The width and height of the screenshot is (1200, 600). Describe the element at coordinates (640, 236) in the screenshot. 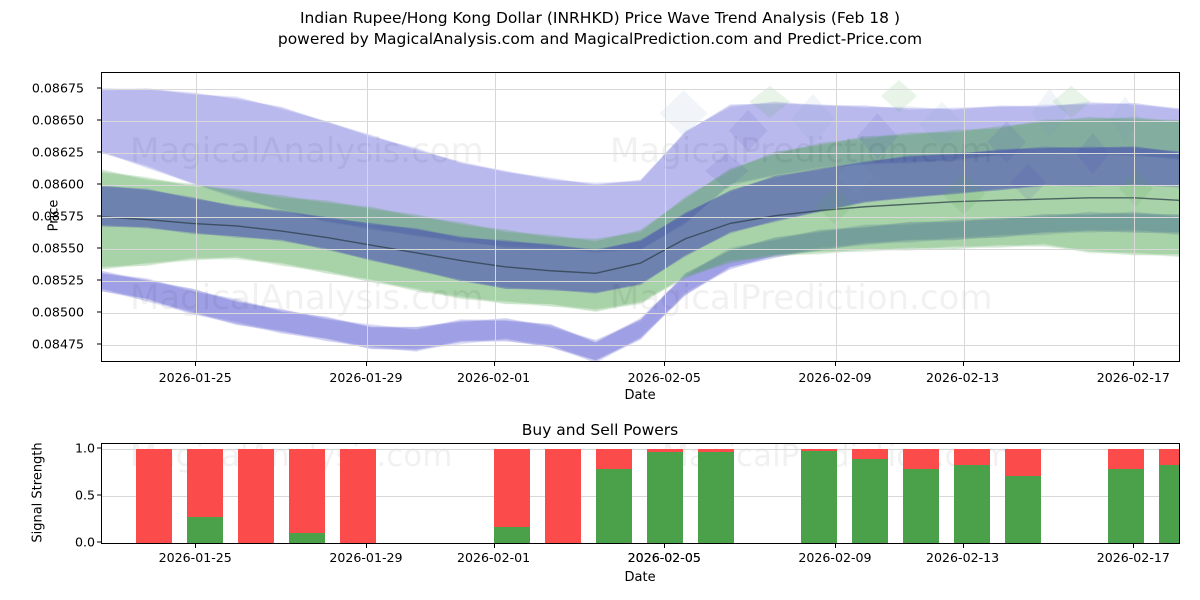

I see `price-trend-line` at that location.